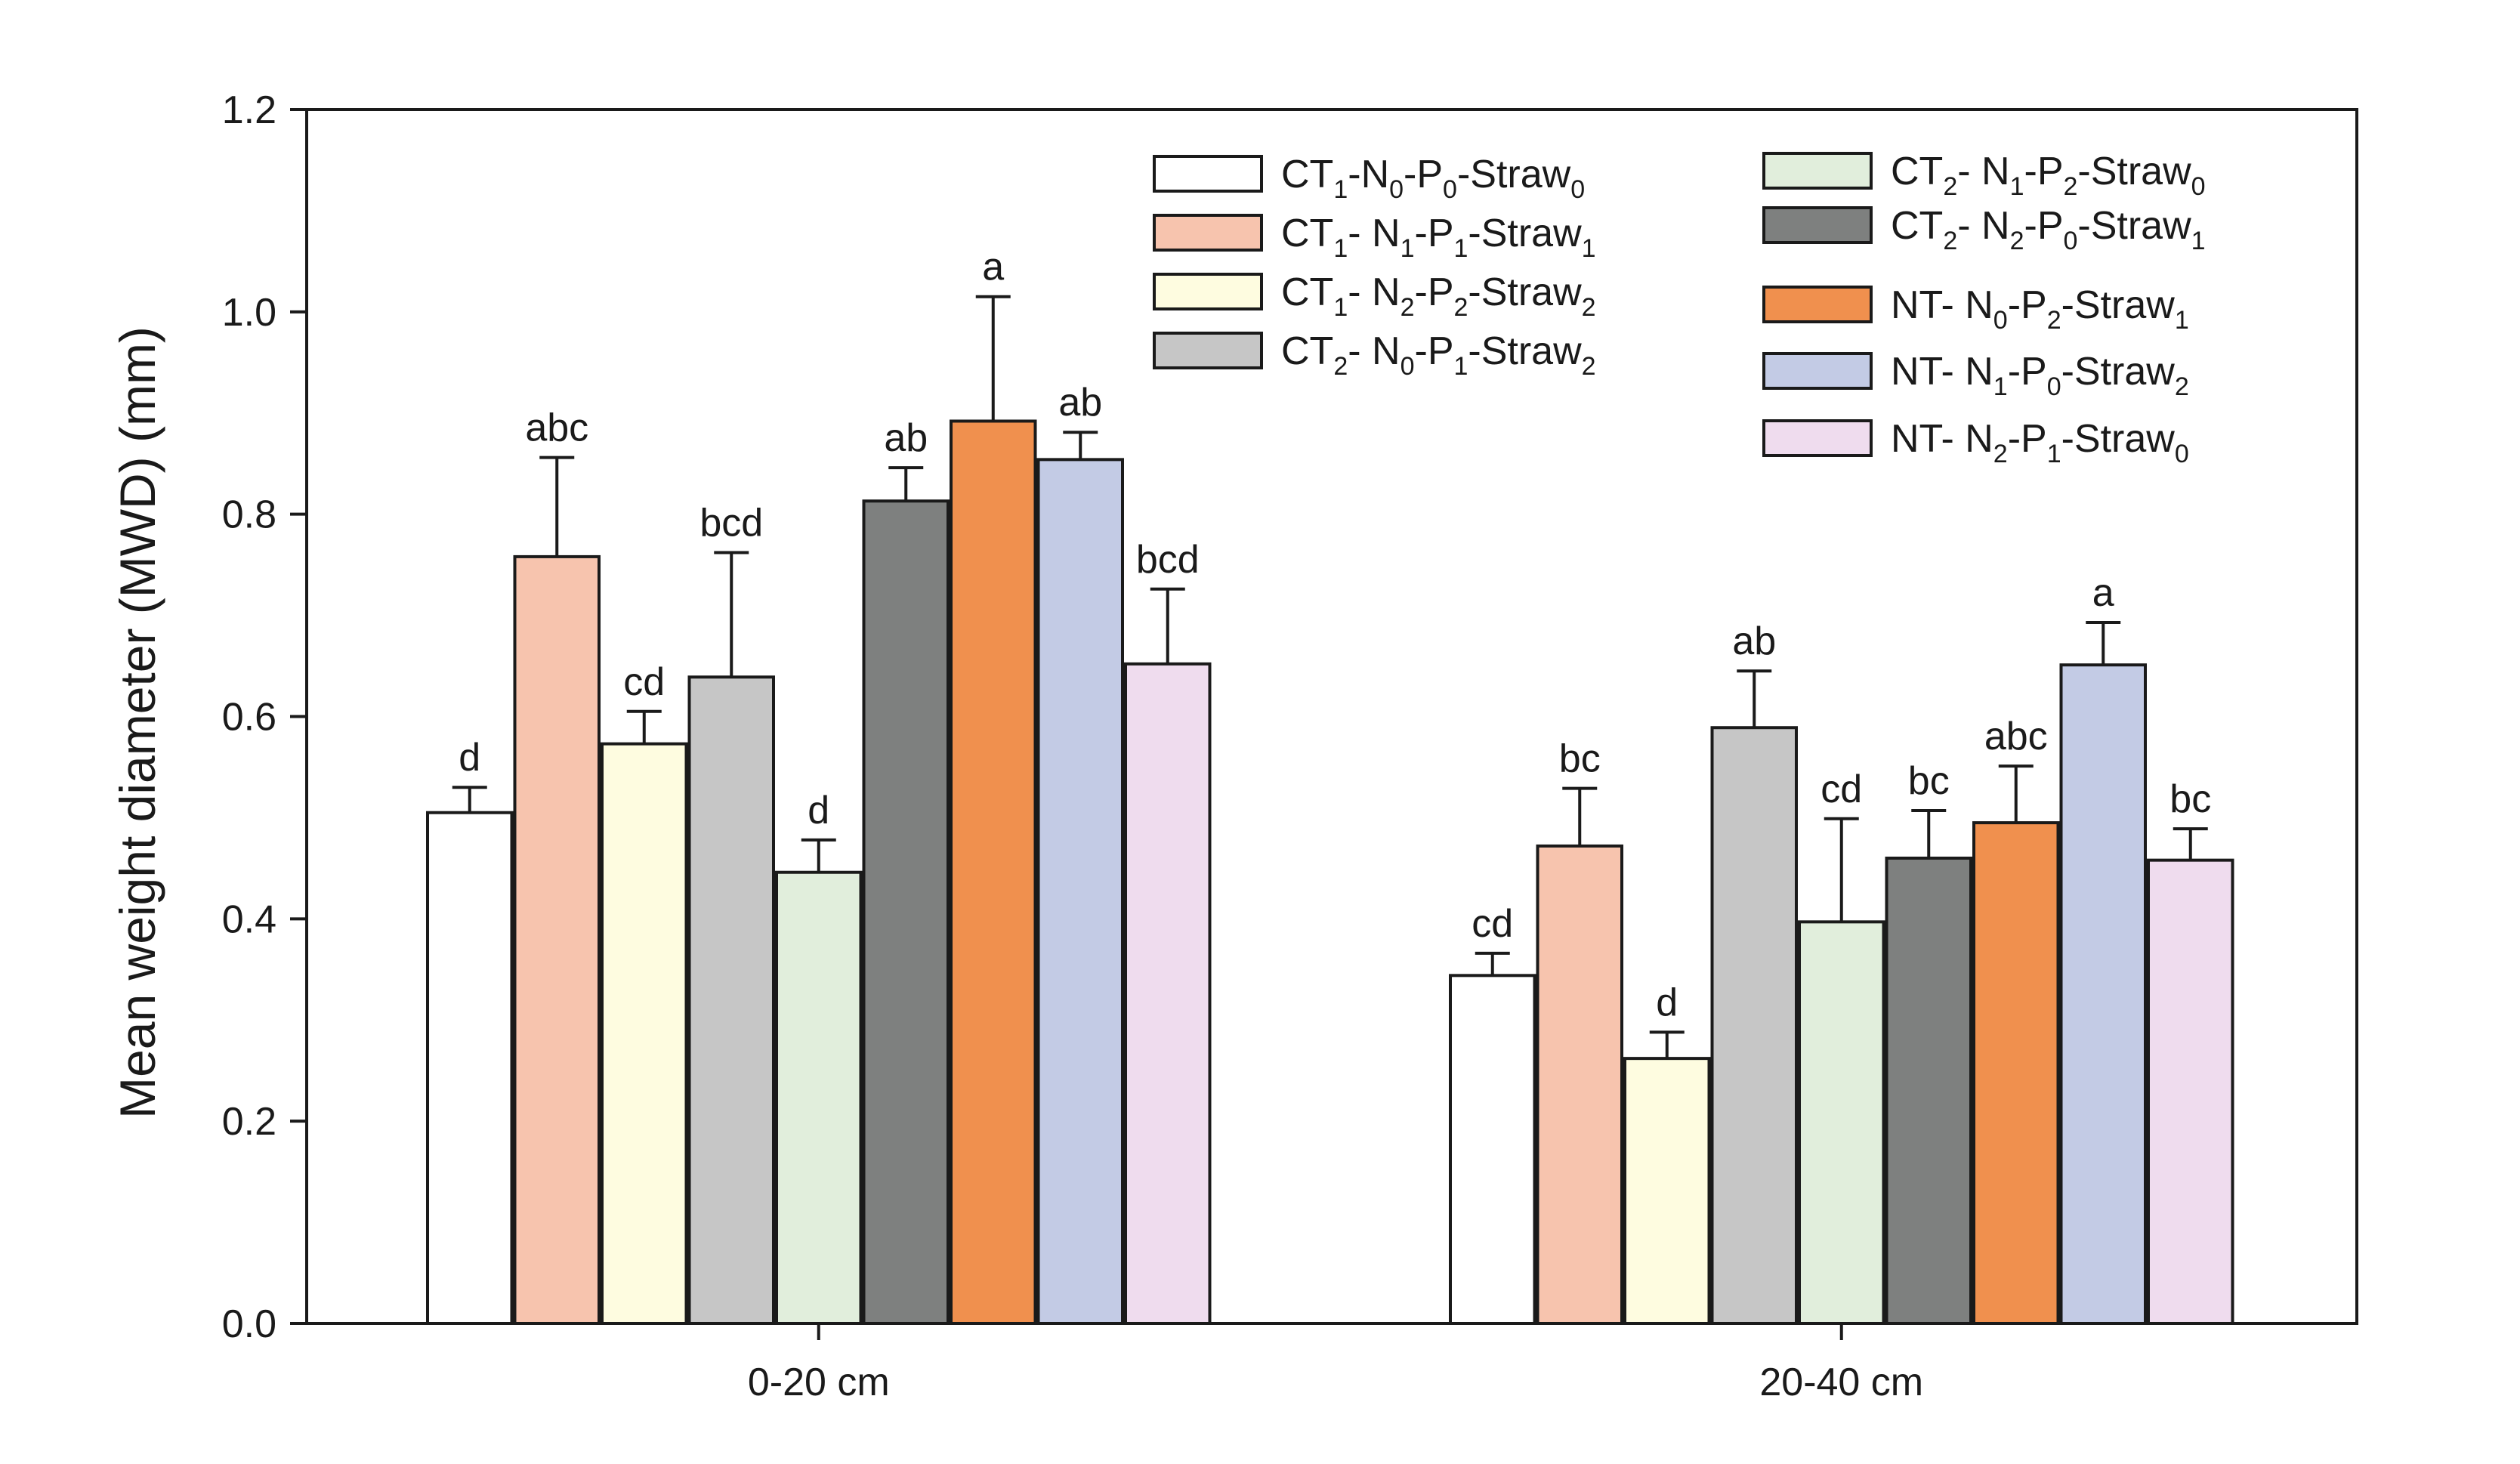  I want to click on legend-label: NT- N1-P0-Straw2, so click(2040, 375).